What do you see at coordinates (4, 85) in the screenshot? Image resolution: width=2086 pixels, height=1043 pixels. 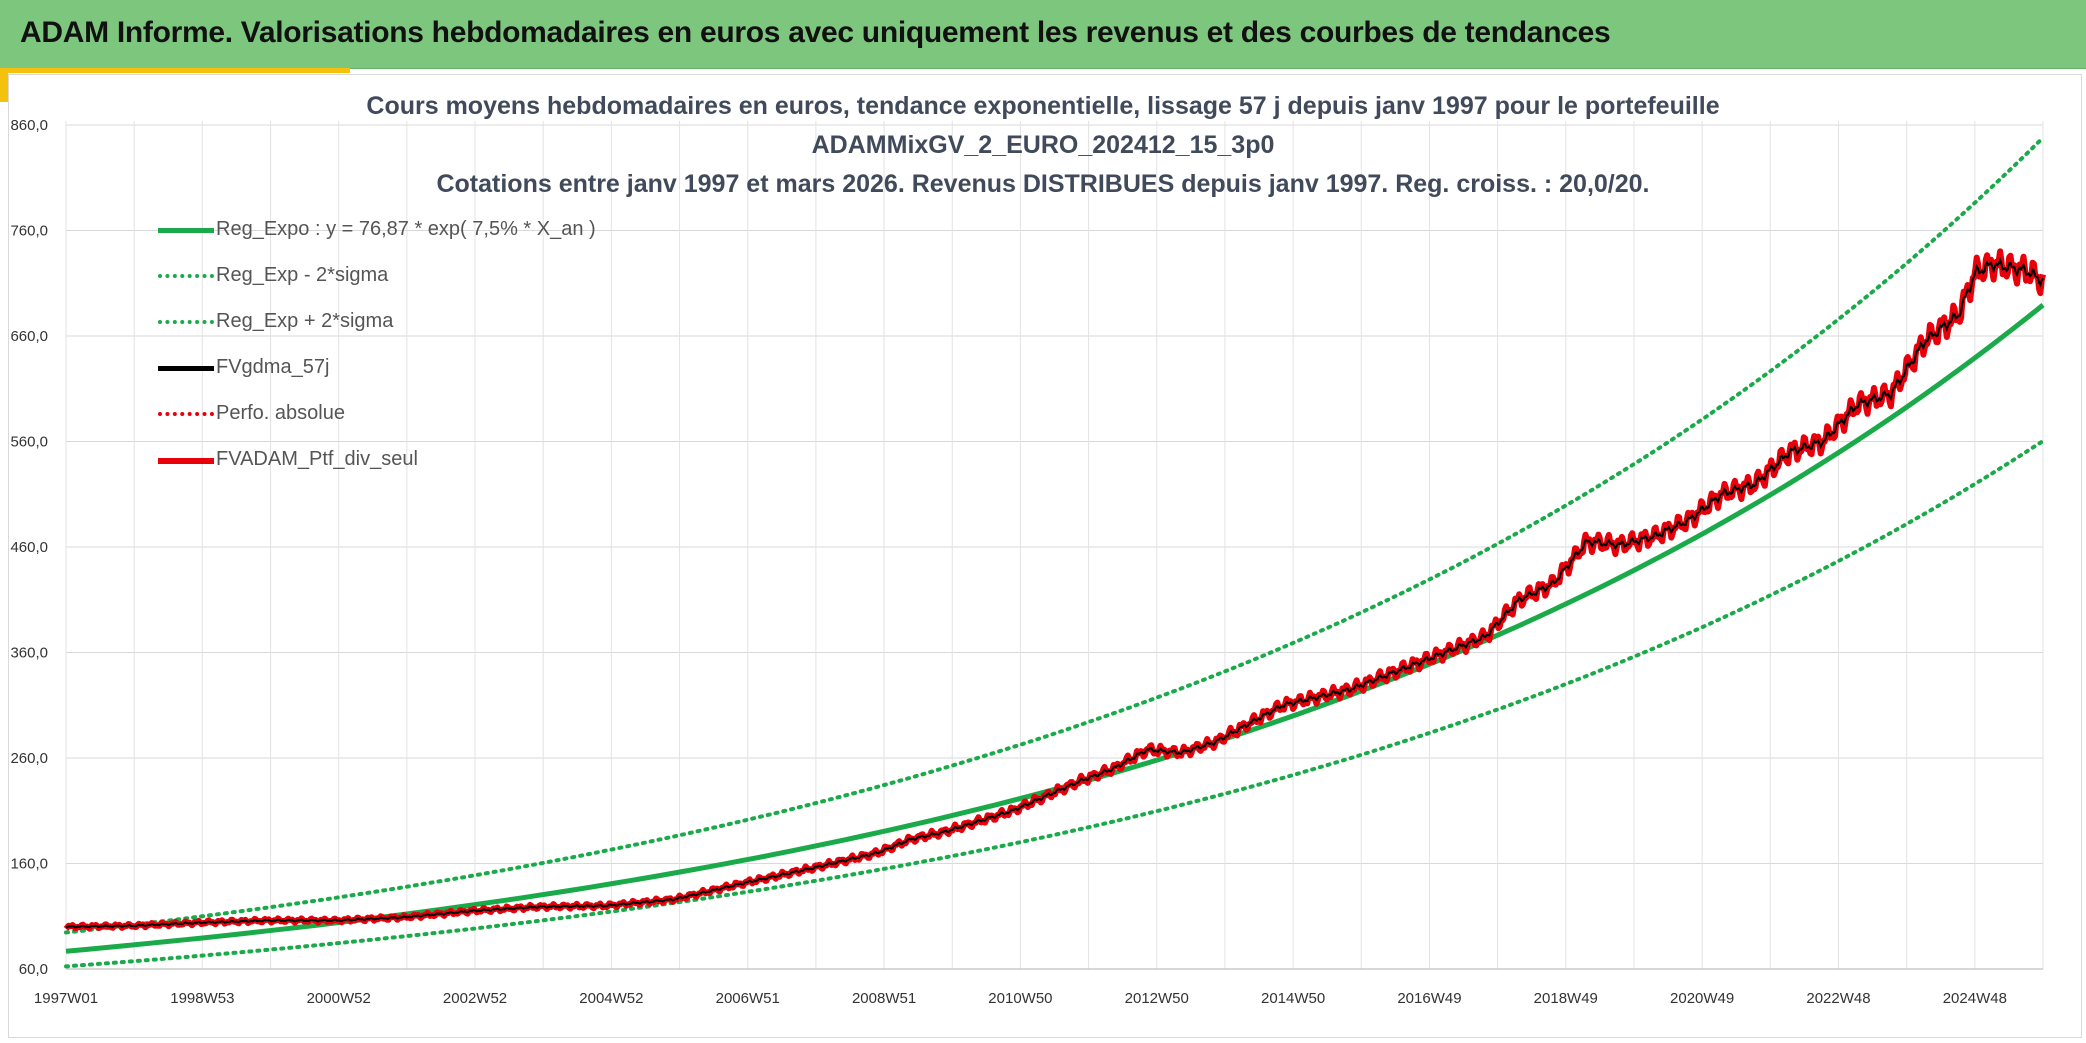 I see `accent-stripe-left` at bounding box center [4, 85].